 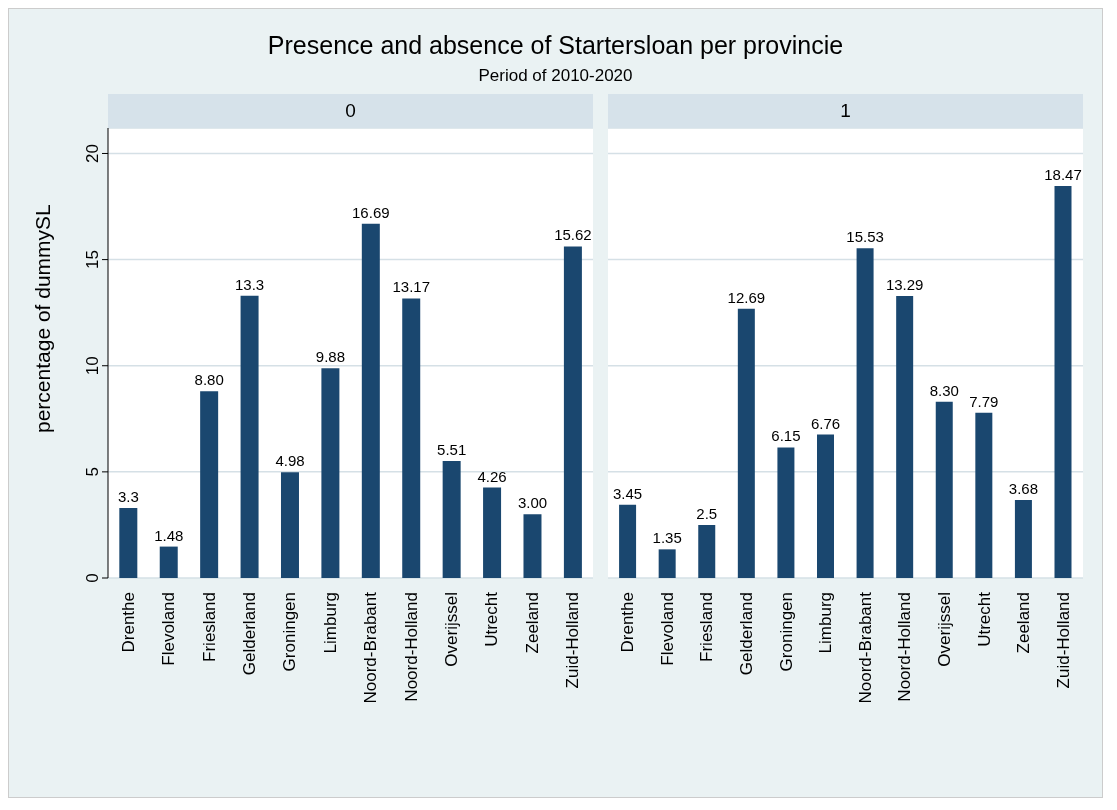 I want to click on data-label: 4.98, so click(x=290, y=461).